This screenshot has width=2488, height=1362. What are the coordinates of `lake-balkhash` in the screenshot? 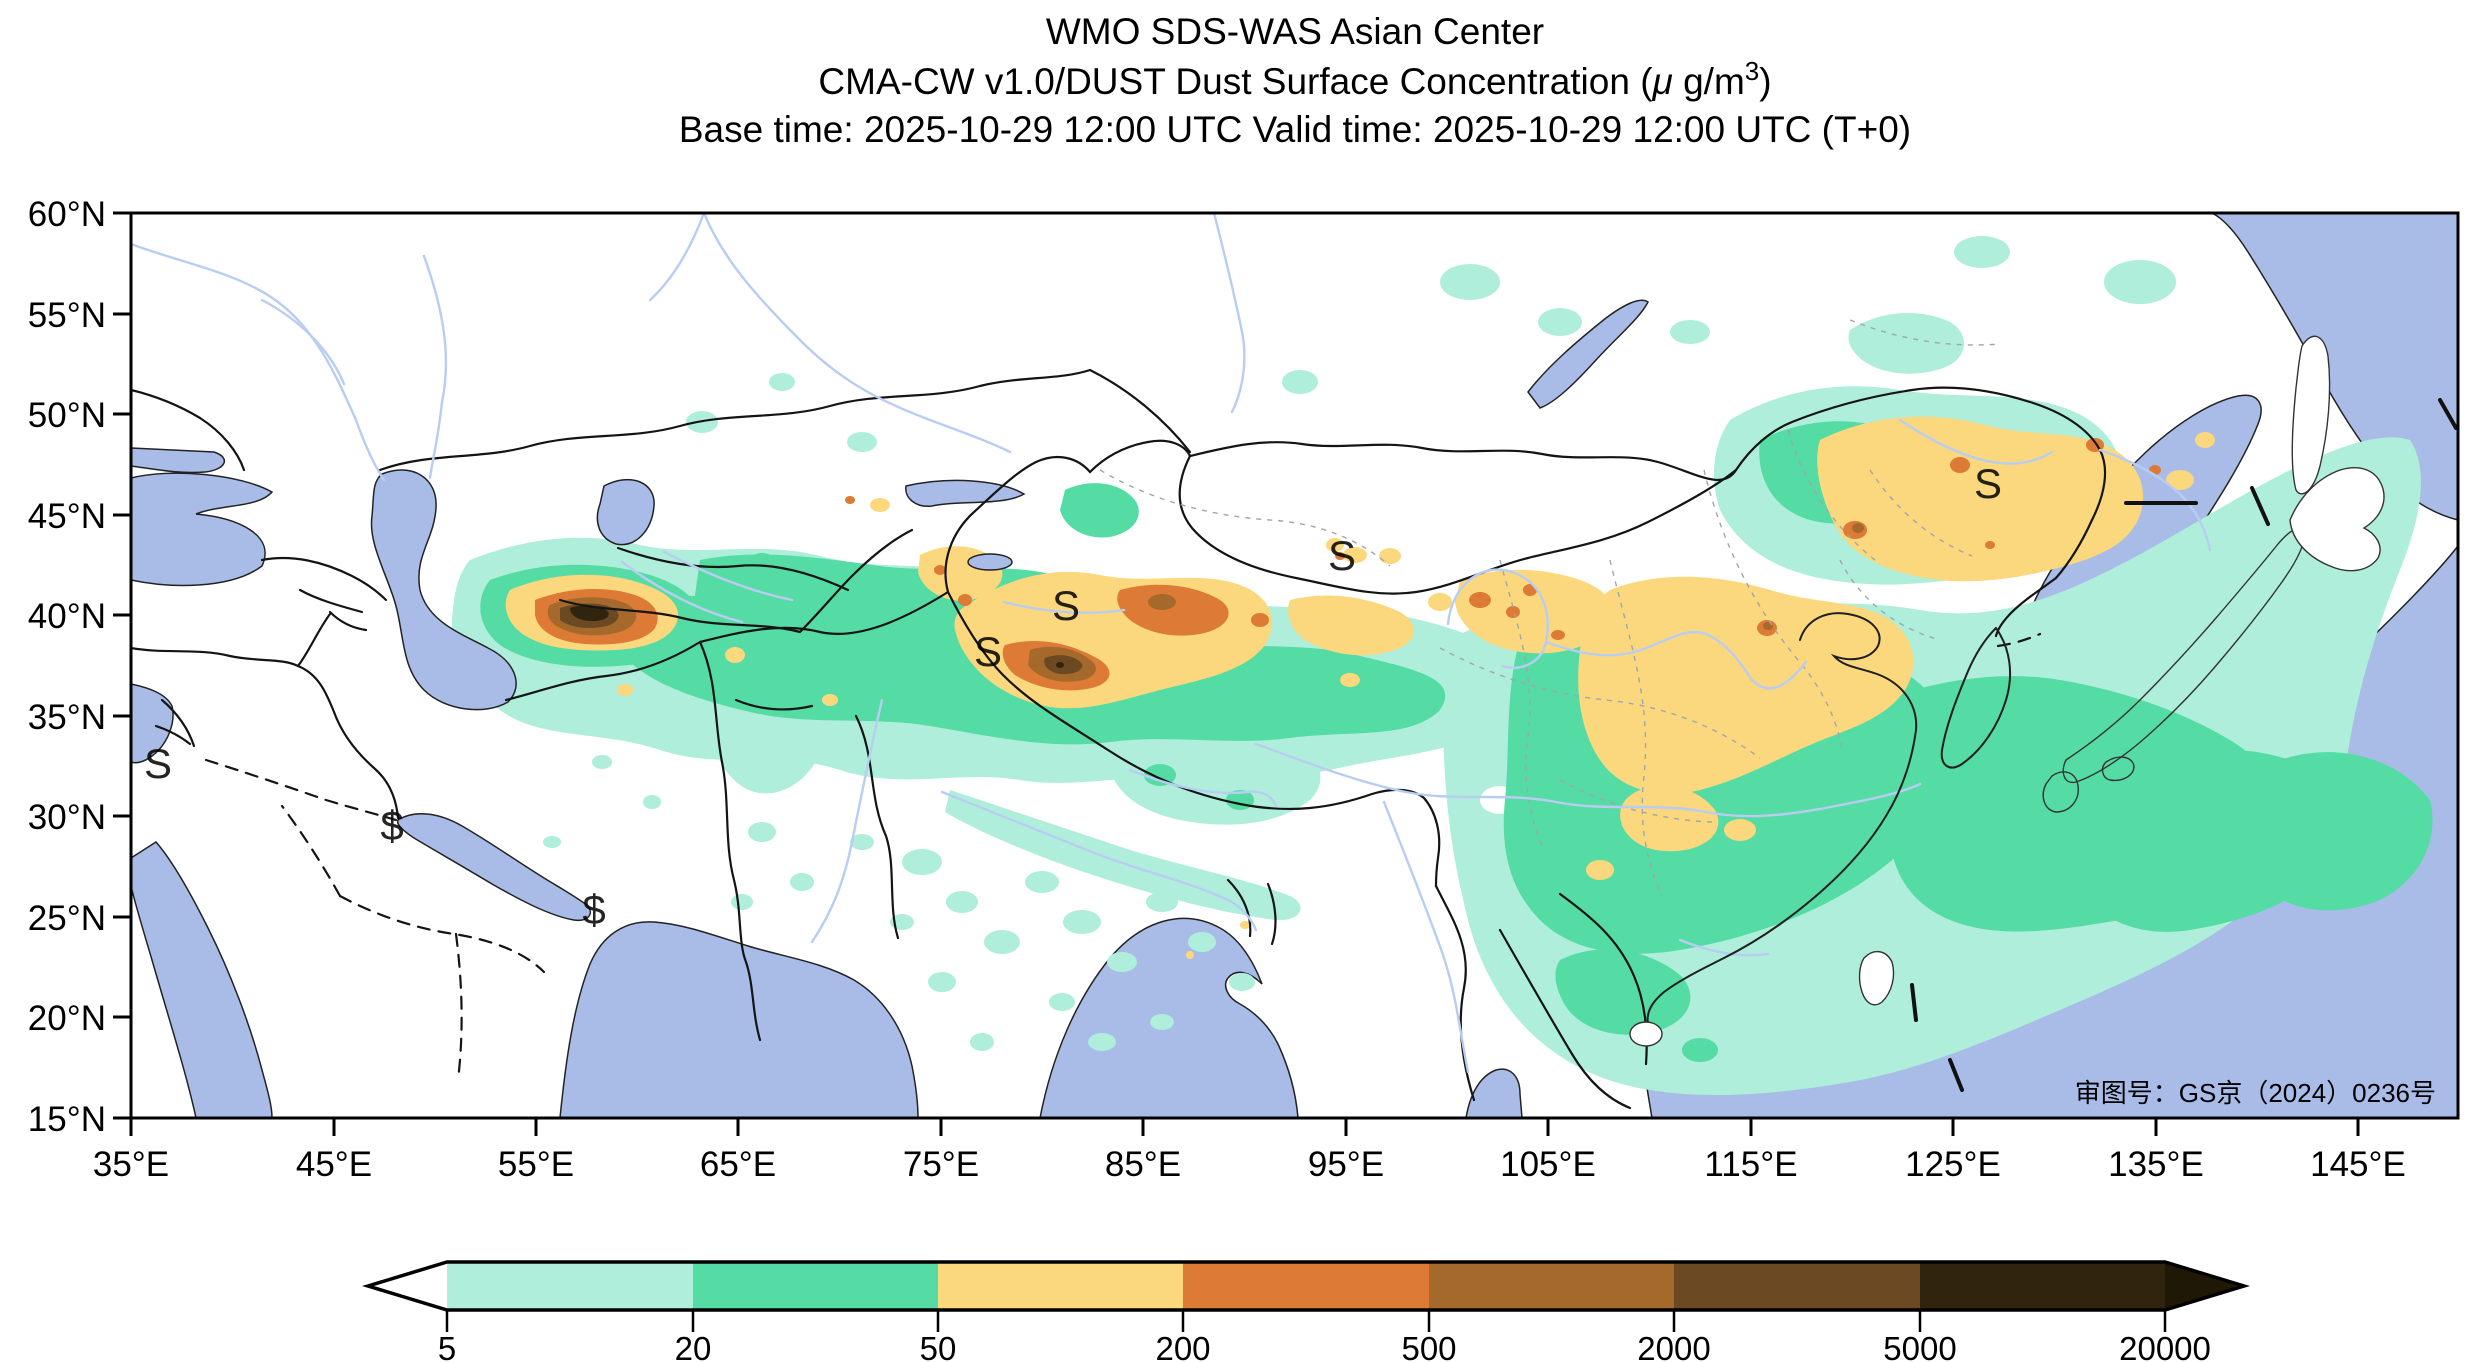 It's located at (965, 493).